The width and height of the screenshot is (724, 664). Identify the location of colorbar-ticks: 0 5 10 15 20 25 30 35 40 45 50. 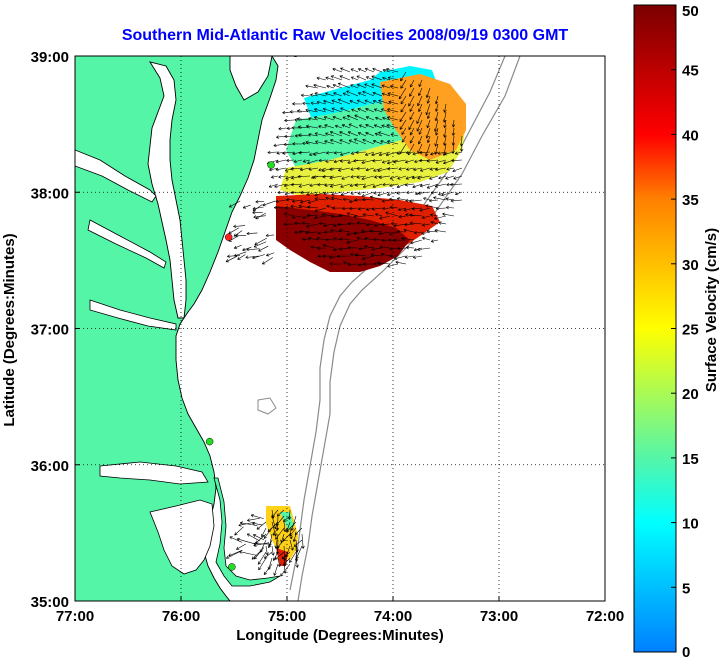
(685, 332).